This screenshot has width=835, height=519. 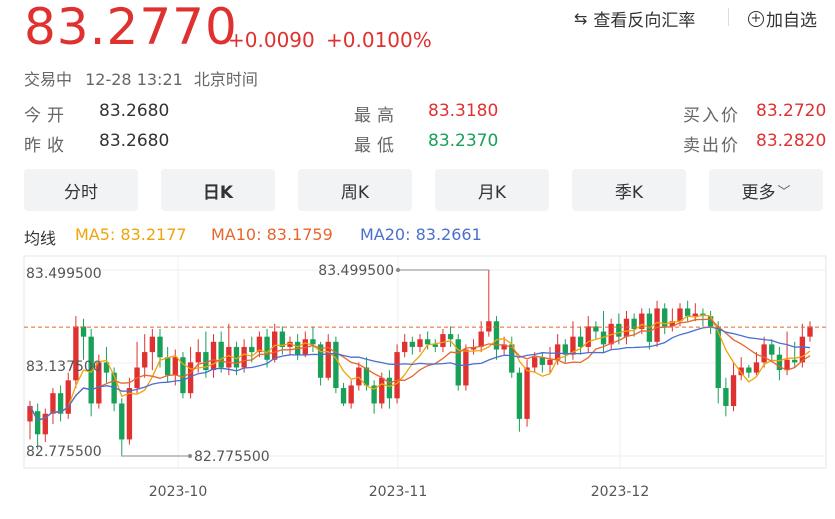 What do you see at coordinates (47, 116) in the screenshot?
I see `open-label: 今开` at bounding box center [47, 116].